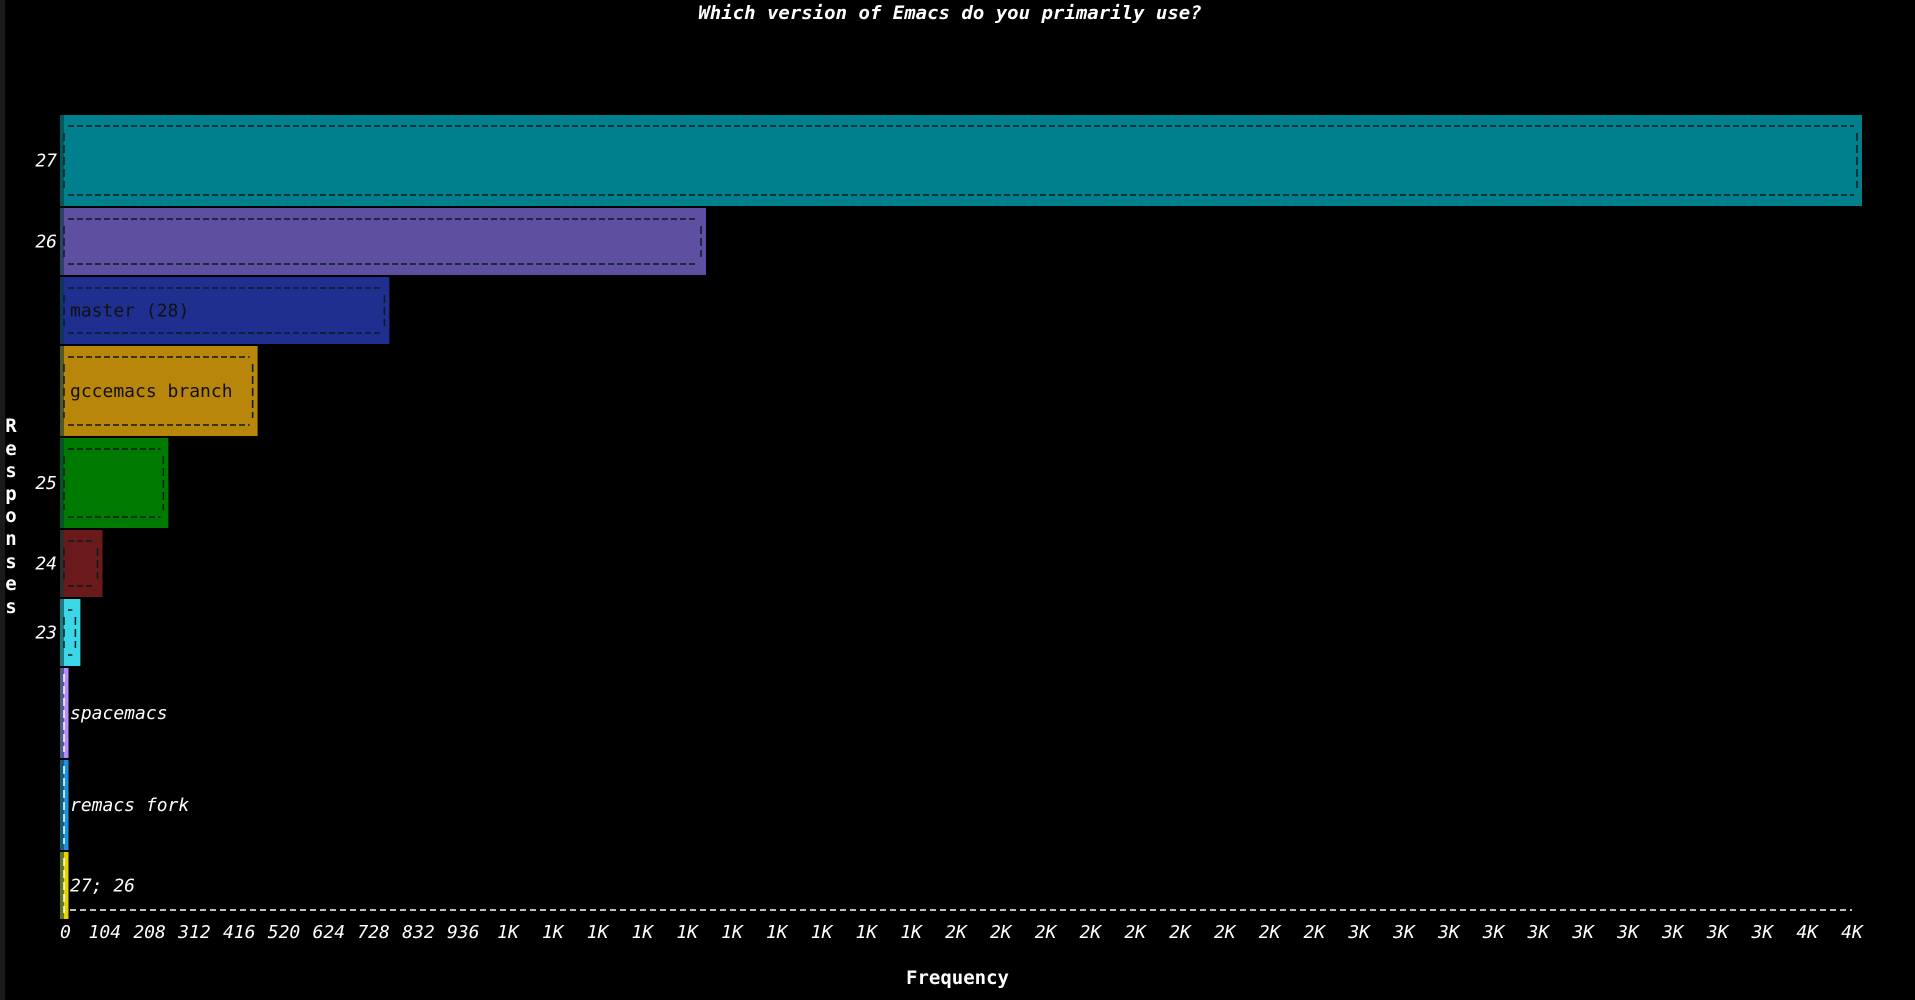  What do you see at coordinates (1270, 932) in the screenshot?
I see `x-tick-label-27: 2K` at bounding box center [1270, 932].